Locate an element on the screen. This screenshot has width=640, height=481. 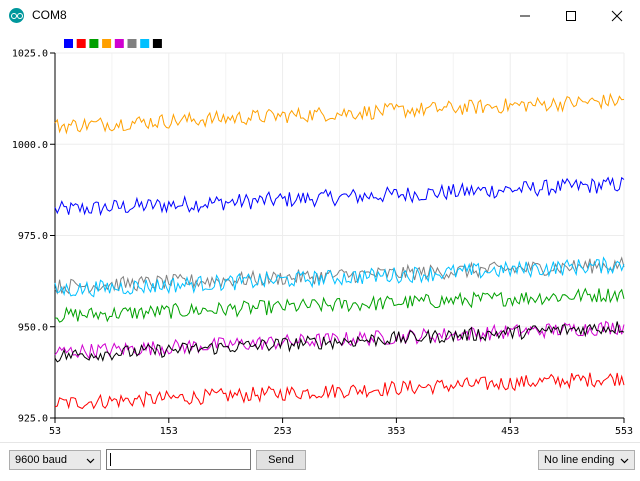
y-tick-label: 1025.0 is located at coordinates (30, 54).